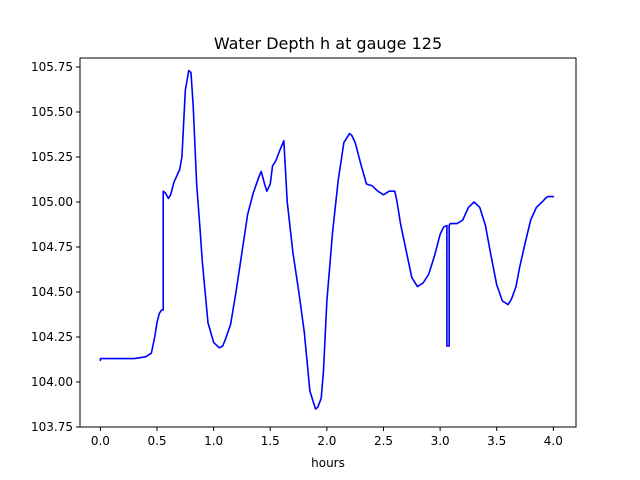 This screenshot has height=480, width=640. I want to click on x-tick-label: 1.0, so click(213, 441).